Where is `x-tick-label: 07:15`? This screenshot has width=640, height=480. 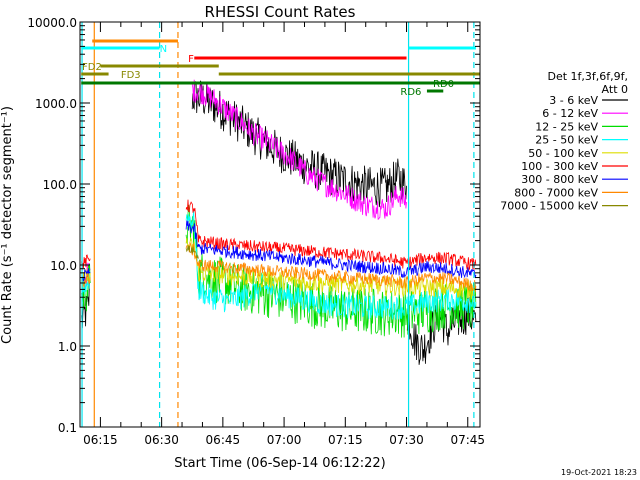 x-tick-label: 07:15 is located at coordinates (345, 440).